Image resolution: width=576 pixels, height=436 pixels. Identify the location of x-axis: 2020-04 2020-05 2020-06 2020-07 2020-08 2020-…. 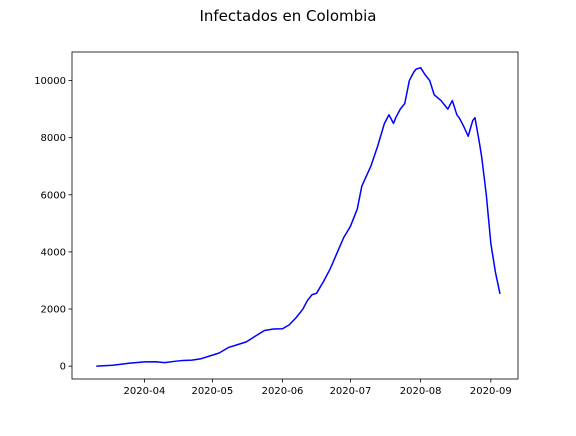
(318, 388).